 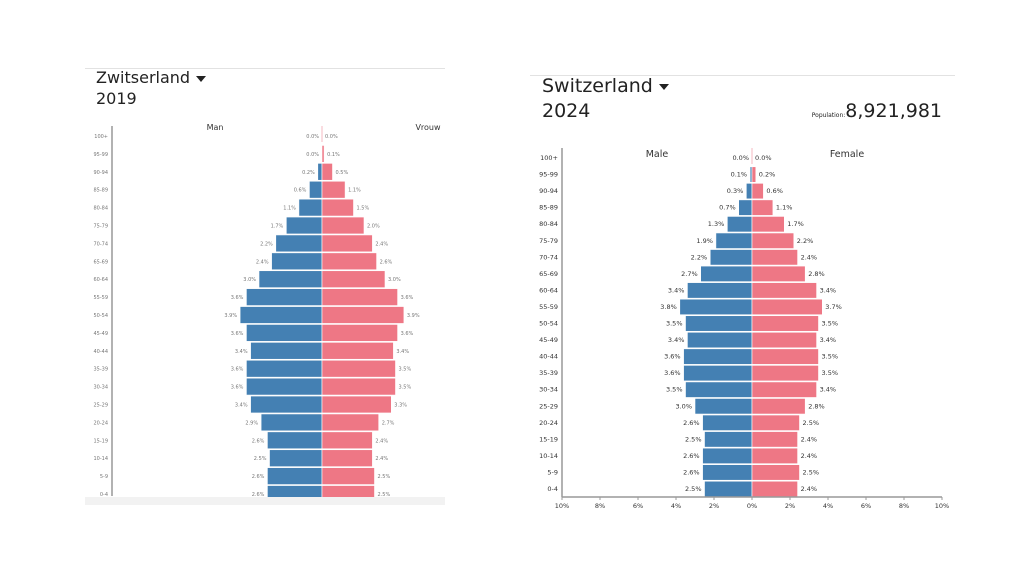 What do you see at coordinates (904, 506) in the screenshot?
I see `x-tick-label: 8%` at bounding box center [904, 506].